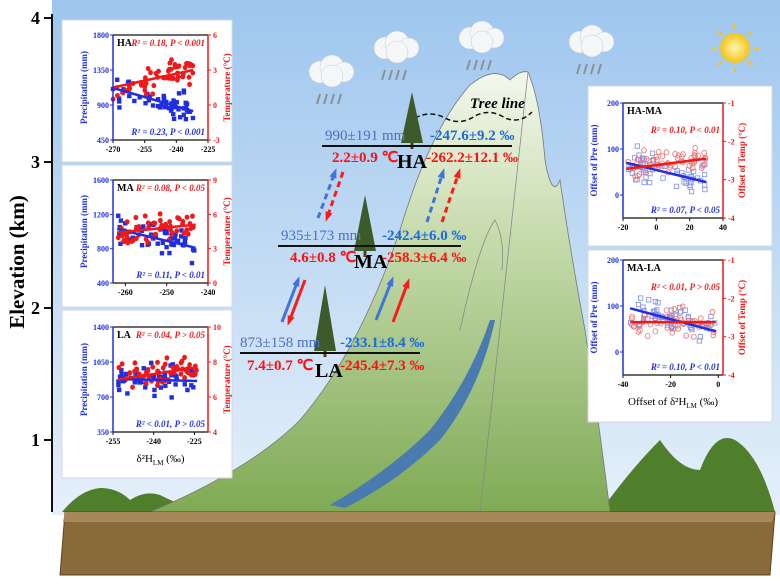 The width and height of the screenshot is (780, 585). What do you see at coordinates (613, 103) in the screenshot?
I see `left-y-tick-label: 200` at bounding box center [613, 103].